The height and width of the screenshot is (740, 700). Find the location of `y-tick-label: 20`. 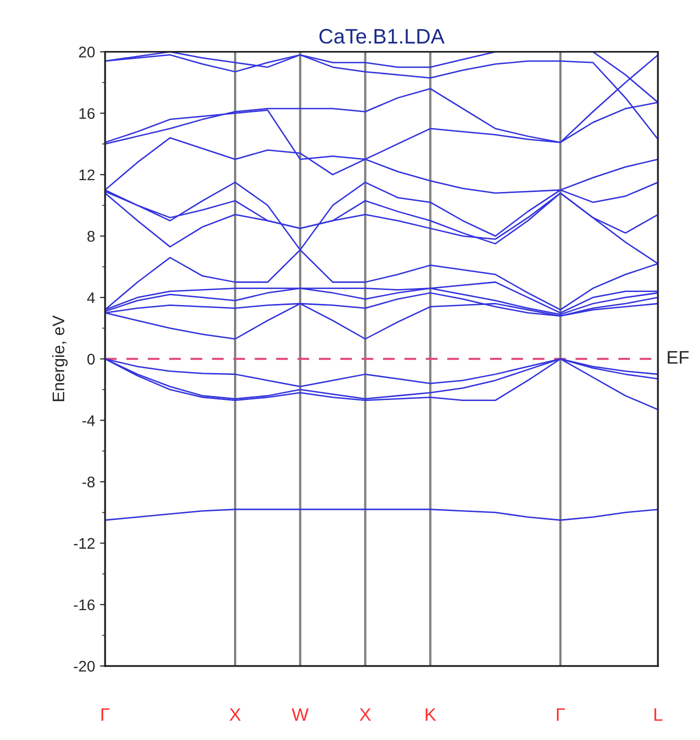

y-tick-label: 20 is located at coordinates (87, 52).